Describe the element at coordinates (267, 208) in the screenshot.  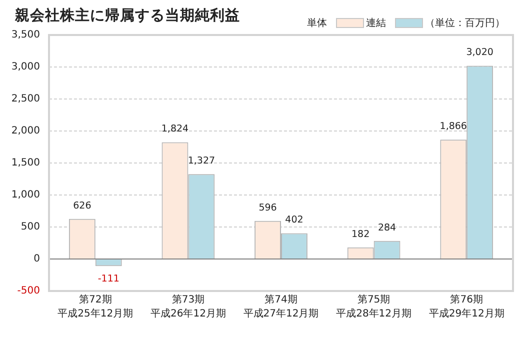
I see `data-label: 596` at that location.